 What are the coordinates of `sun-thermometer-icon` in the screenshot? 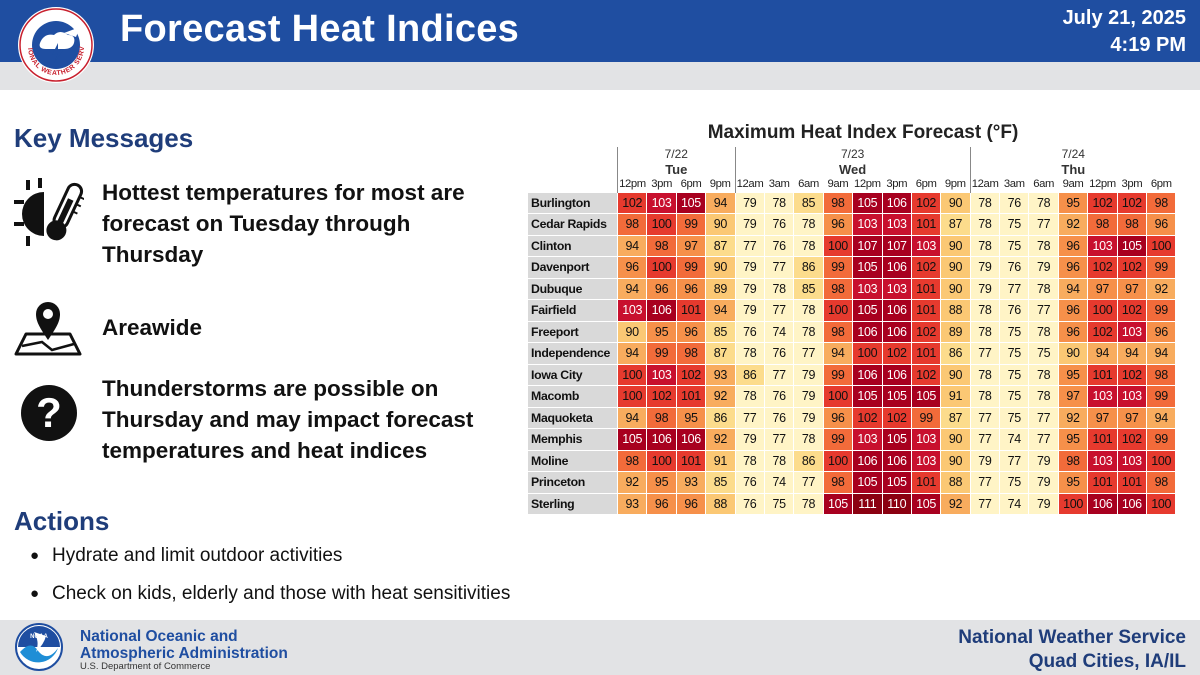 It's located at (49, 212).